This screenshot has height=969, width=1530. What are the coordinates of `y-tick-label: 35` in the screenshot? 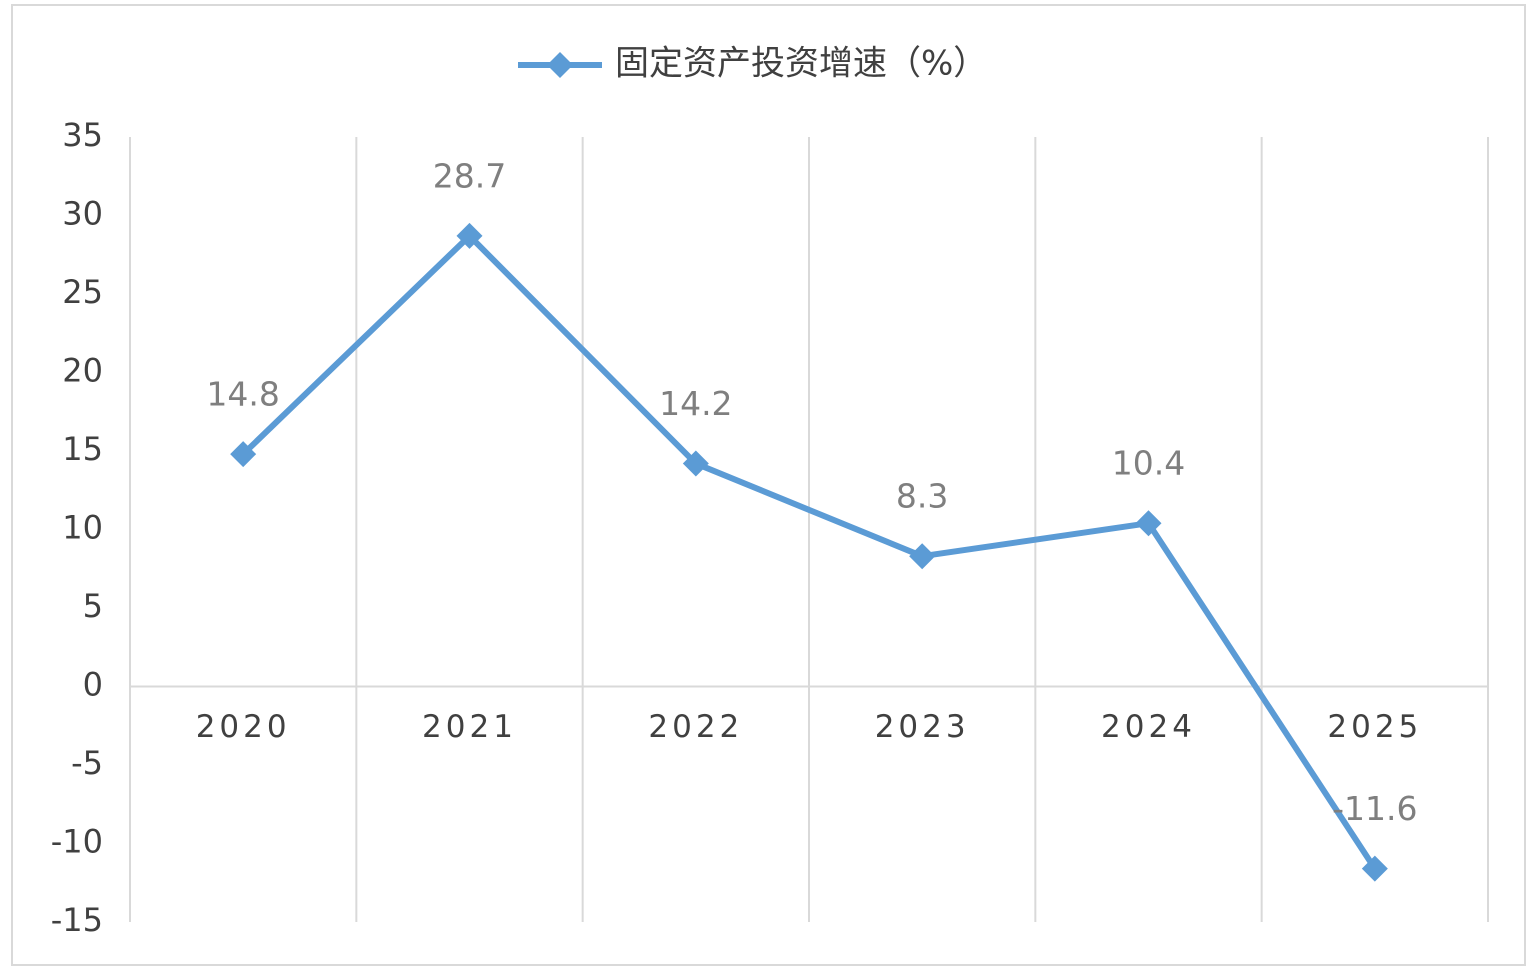 It's located at (82, 135).